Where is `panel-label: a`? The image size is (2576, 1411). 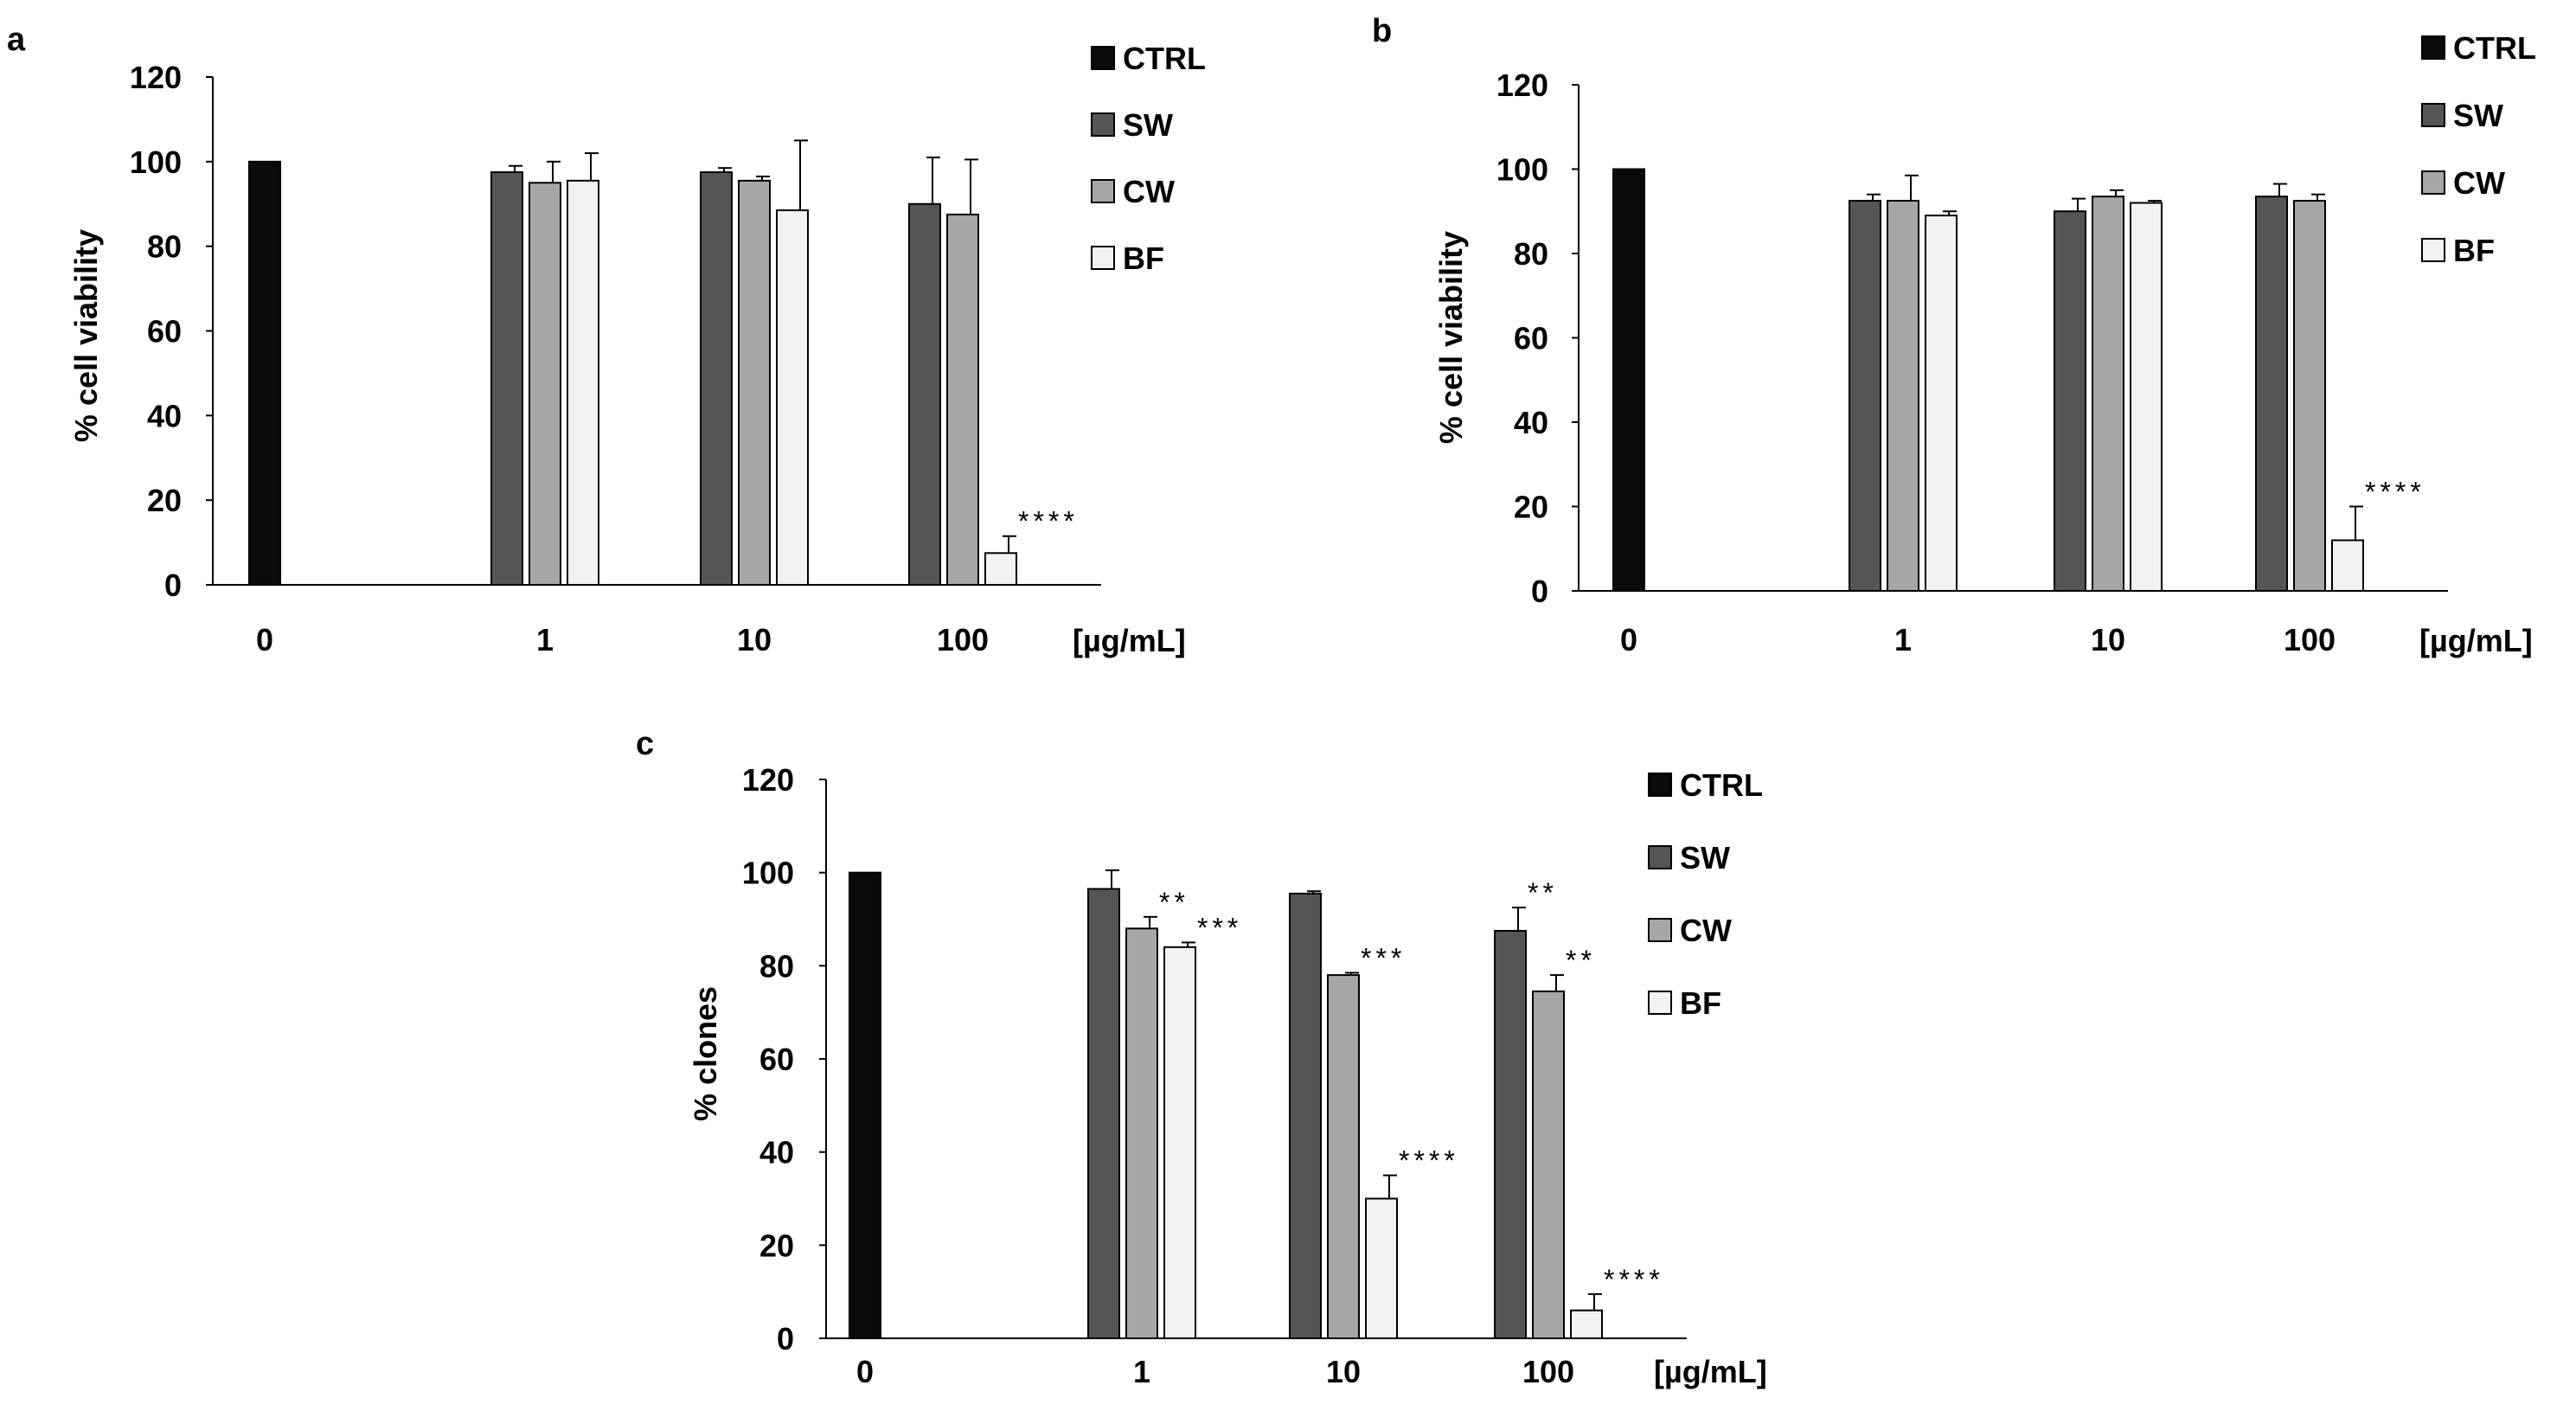 panel-label: a is located at coordinates (16, 40).